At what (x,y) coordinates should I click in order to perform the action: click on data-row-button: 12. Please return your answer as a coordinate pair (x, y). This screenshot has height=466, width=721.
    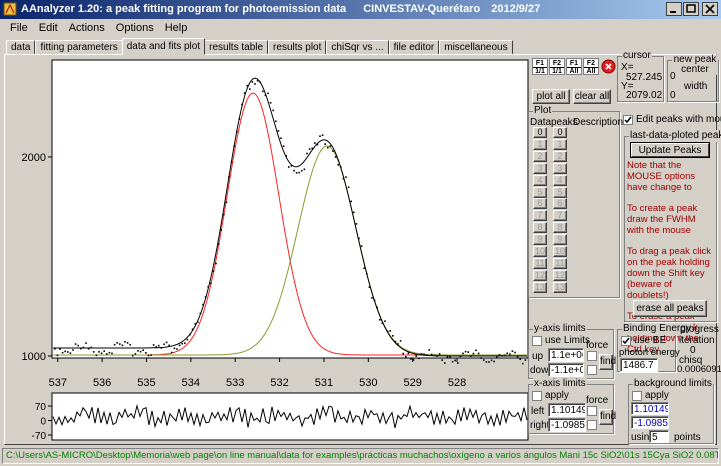
    Looking at the image, I should click on (540, 275).